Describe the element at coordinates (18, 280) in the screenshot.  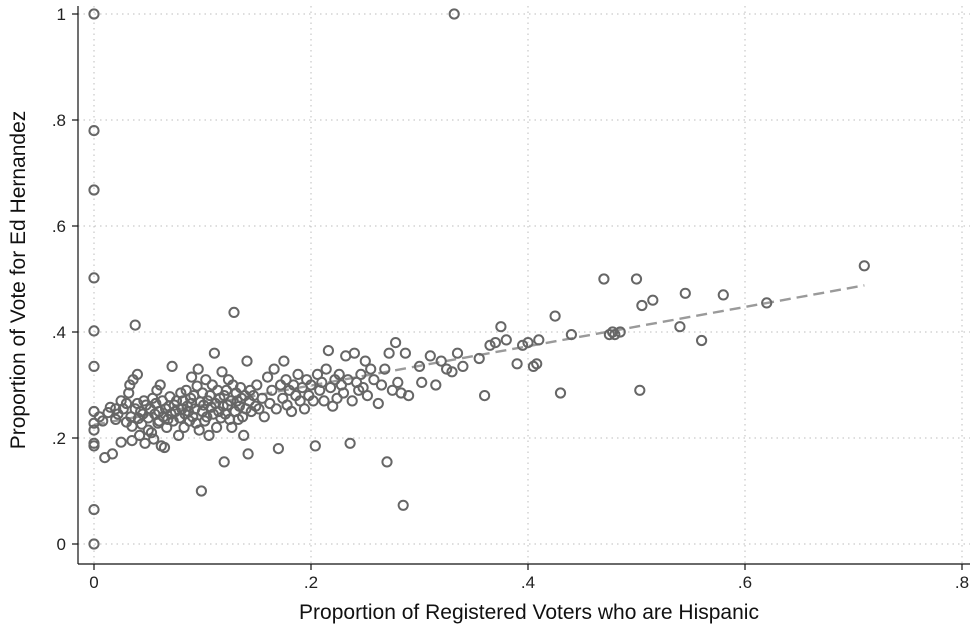
I see `y-axis-title: Proportion of Vote for Ed Hernandez` at that location.